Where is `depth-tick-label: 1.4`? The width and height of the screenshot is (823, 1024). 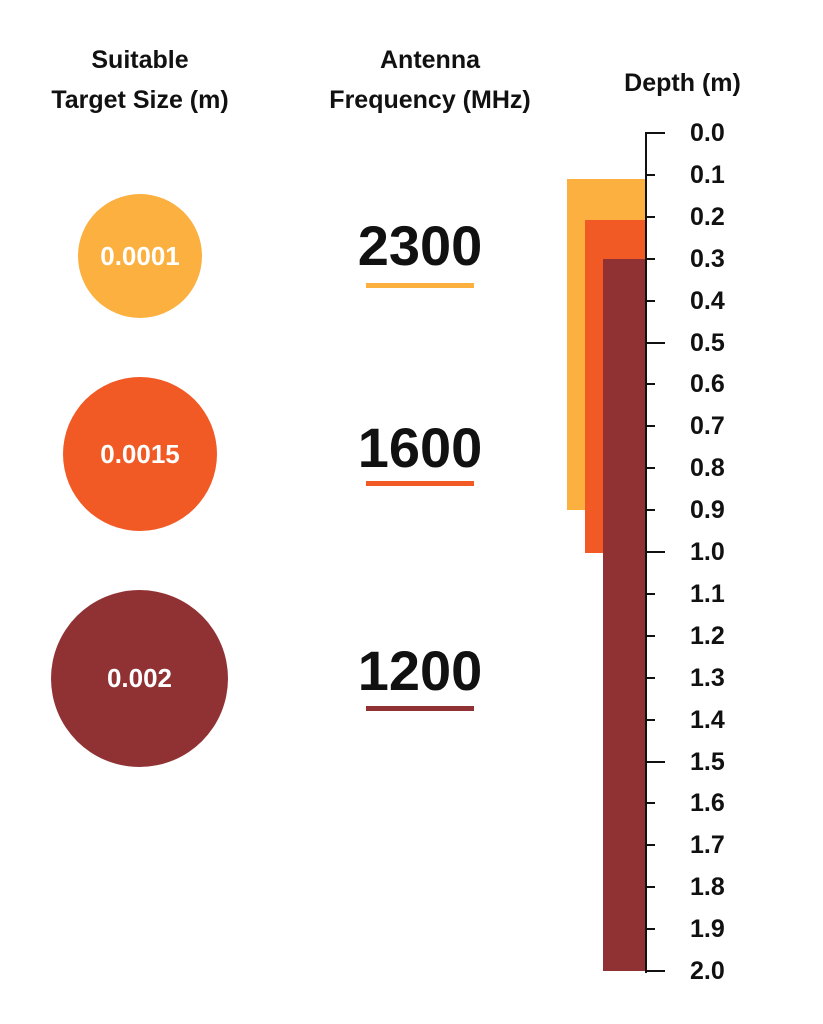 depth-tick-label: 1.4 is located at coordinates (707, 719).